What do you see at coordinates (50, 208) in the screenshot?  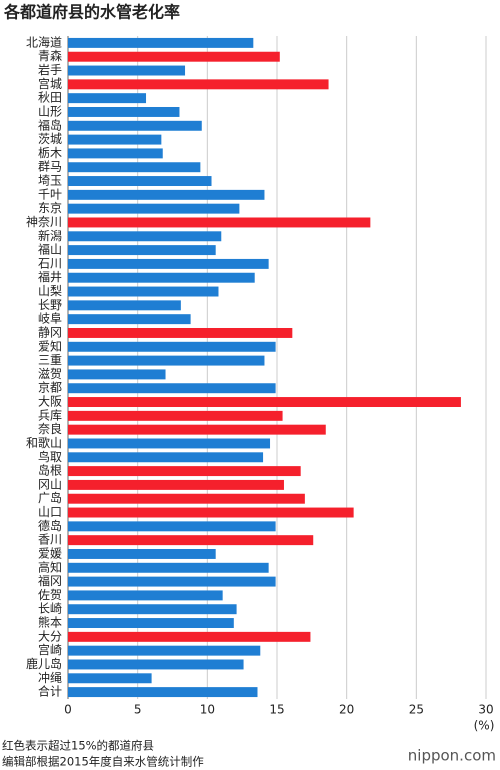 I see `y-tick-label: 东京` at bounding box center [50, 208].